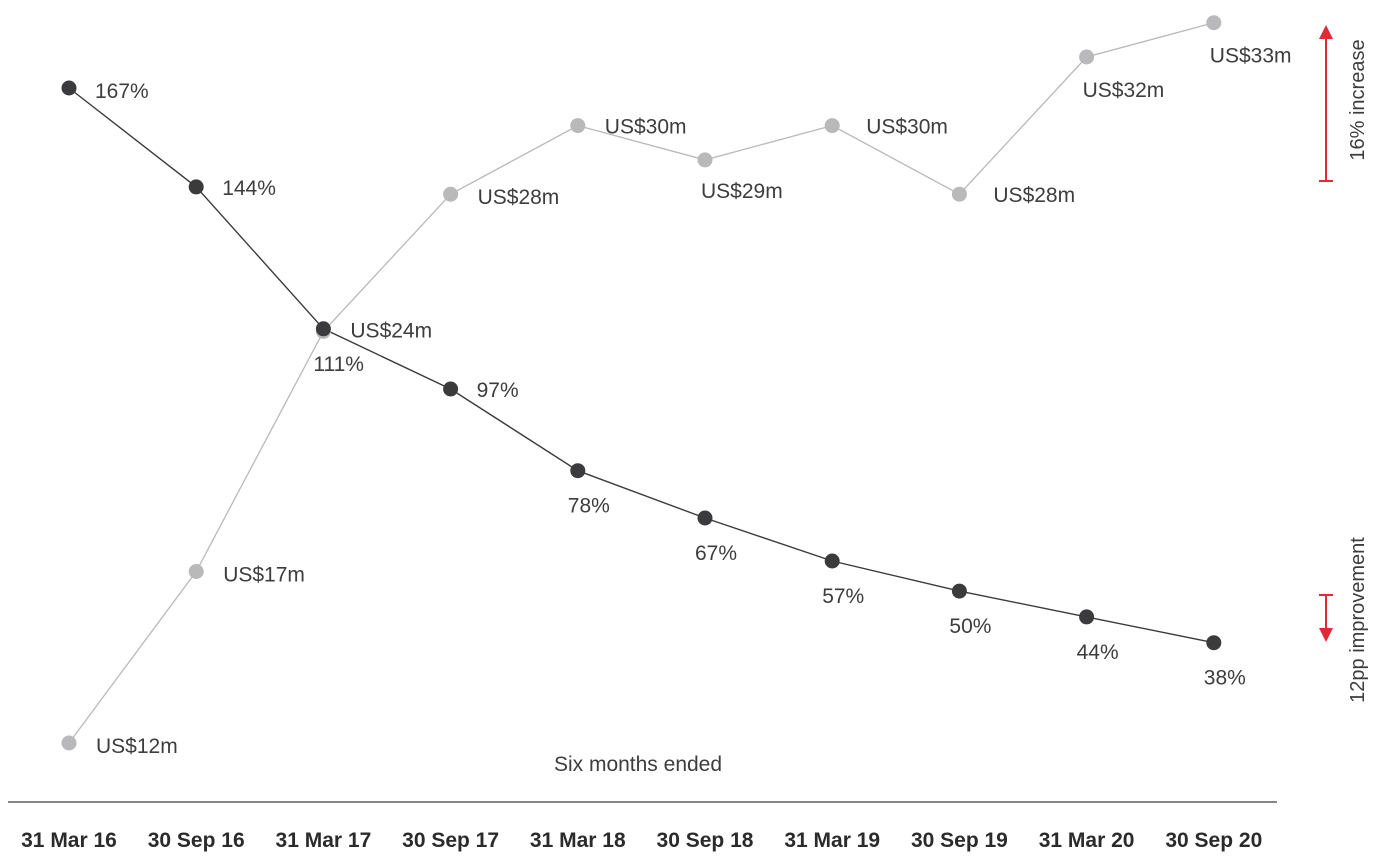 This screenshot has height=858, width=1377. What do you see at coordinates (646, 127) in the screenshot?
I see `data-label-revenue-4: US$30m` at bounding box center [646, 127].